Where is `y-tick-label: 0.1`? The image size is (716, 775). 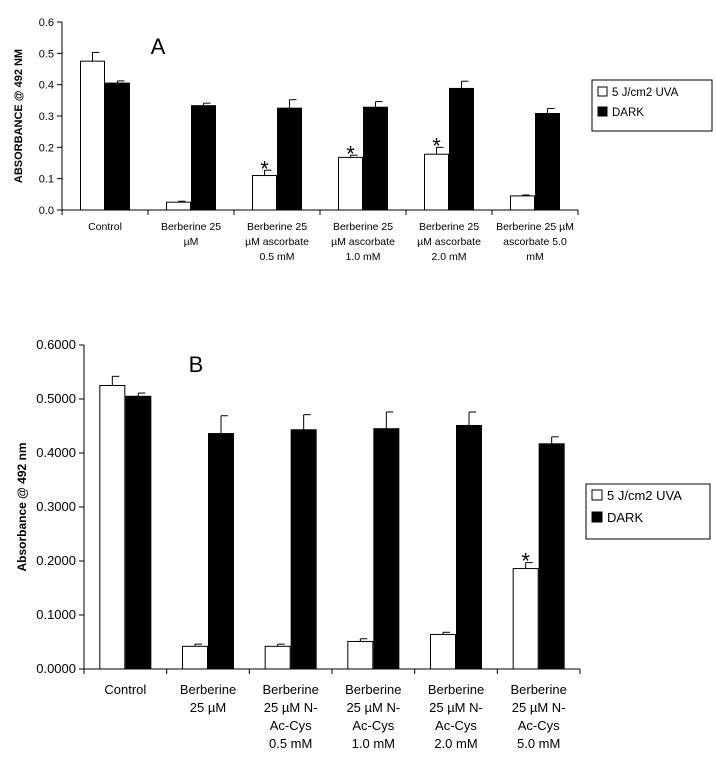
y-tick-label: 0.1 is located at coordinates (46, 180).